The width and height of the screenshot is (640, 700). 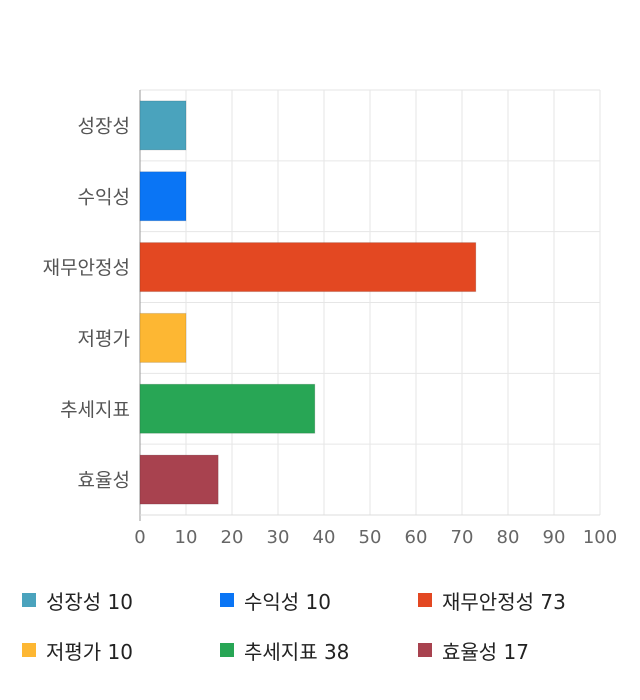 What do you see at coordinates (104, 339) in the screenshot?
I see `y-tick-label: 저평가` at bounding box center [104, 339].